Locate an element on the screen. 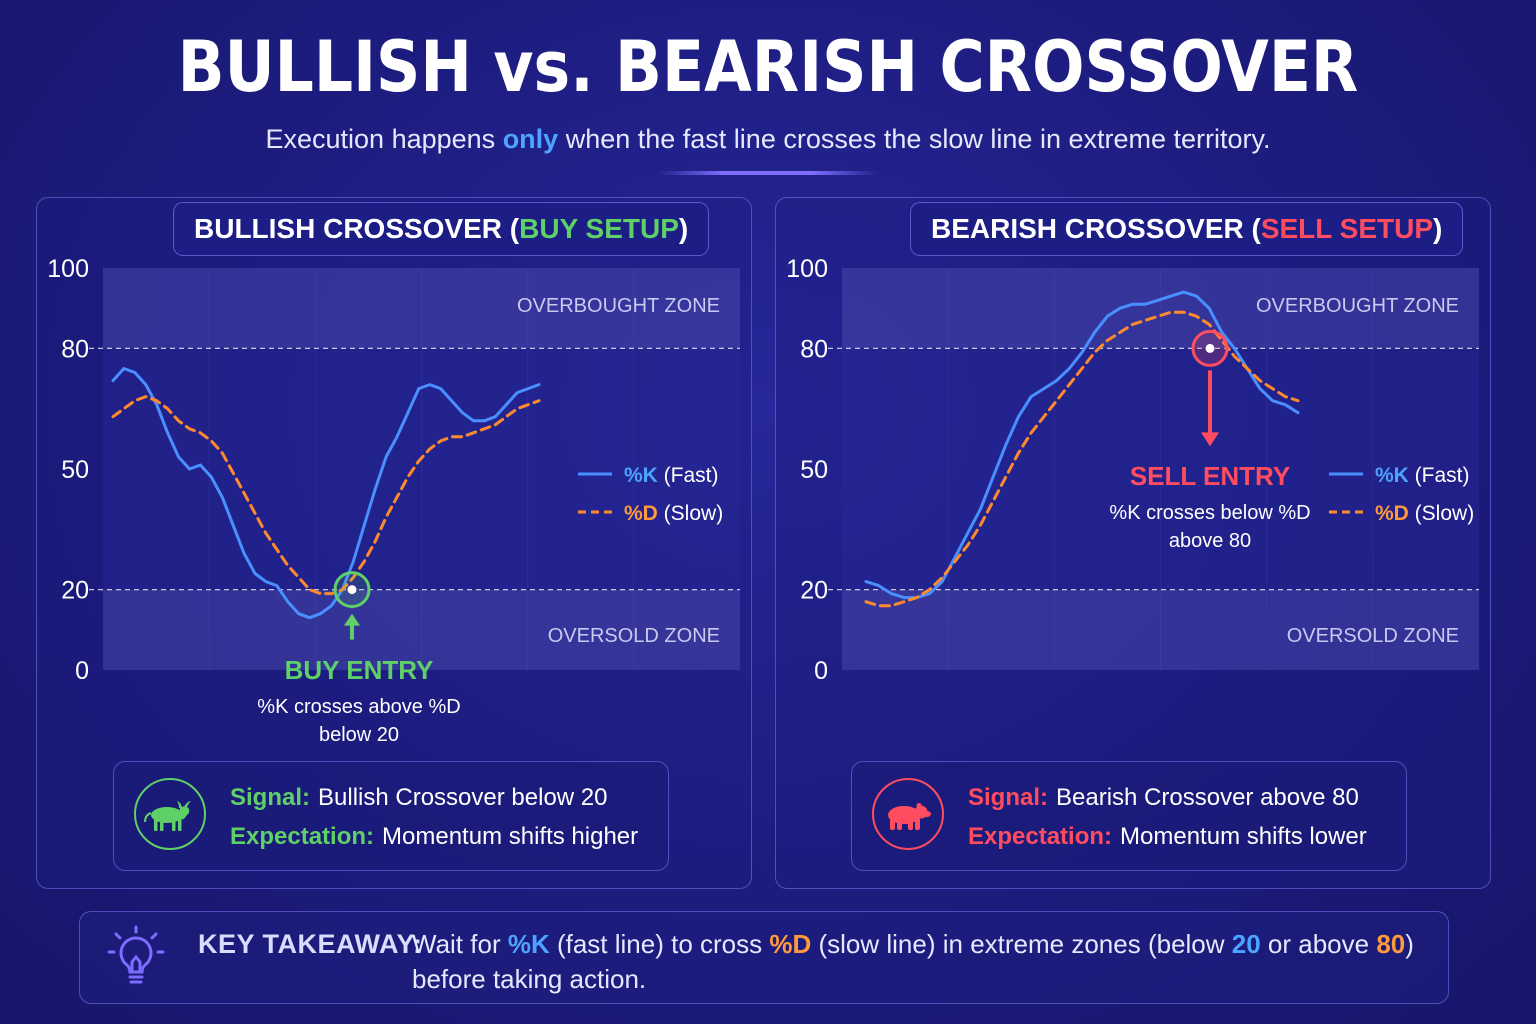  bullish-panel-title: BULLISH CROSSOVER (BUY SETUP) is located at coordinates (441, 229).